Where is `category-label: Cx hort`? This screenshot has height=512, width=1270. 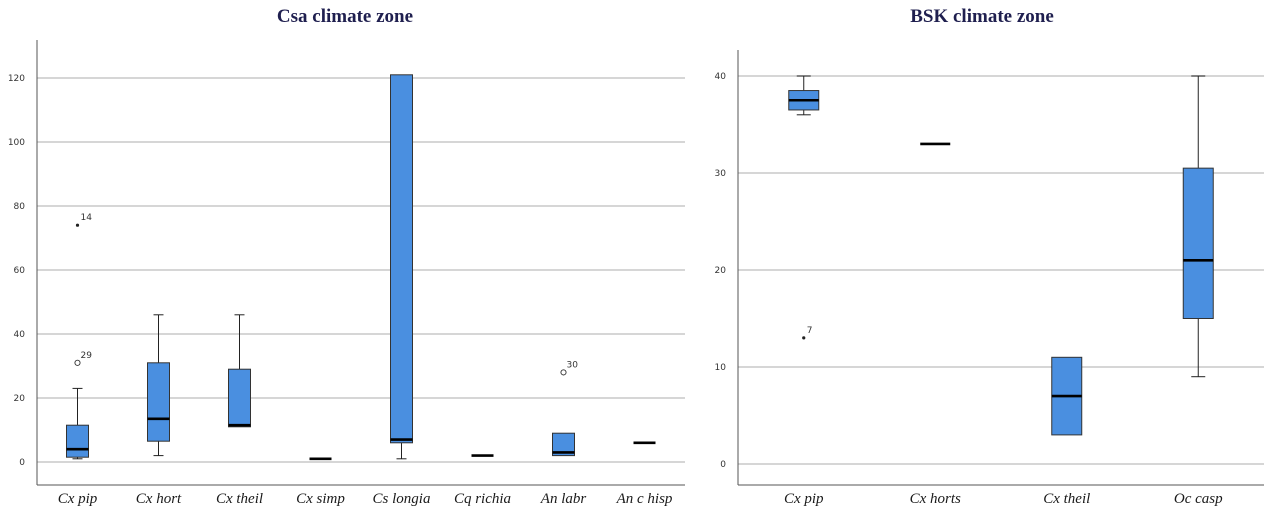 category-label: Cx hort is located at coordinates (159, 499).